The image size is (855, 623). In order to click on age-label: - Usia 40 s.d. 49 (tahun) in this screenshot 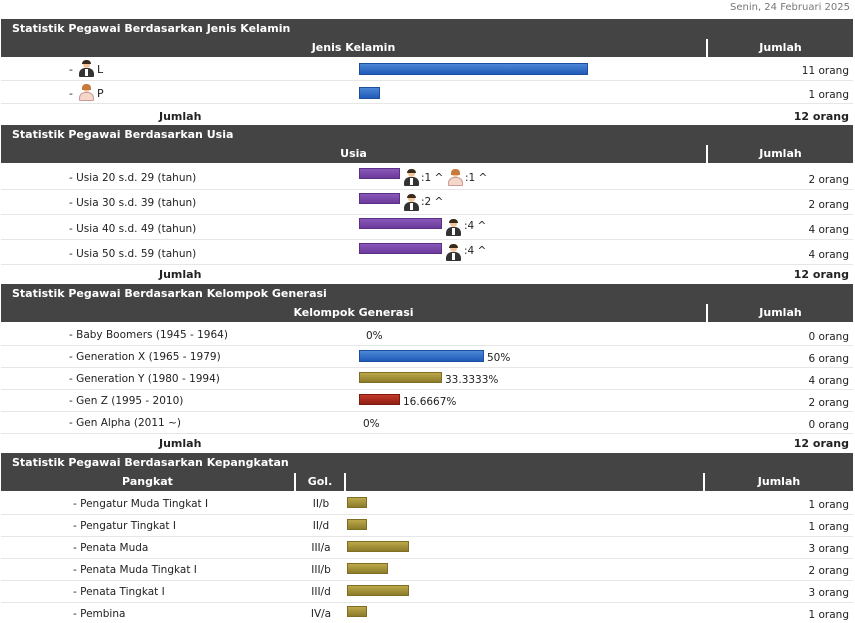, I will do `click(133, 229)`.